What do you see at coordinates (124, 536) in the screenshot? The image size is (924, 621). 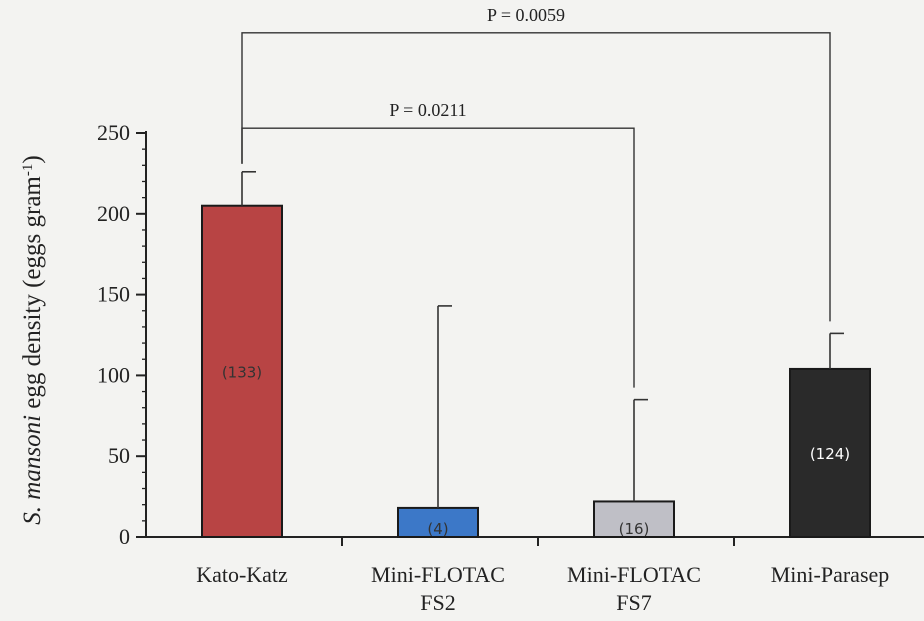 I see `y-tick-label: 0` at bounding box center [124, 536].